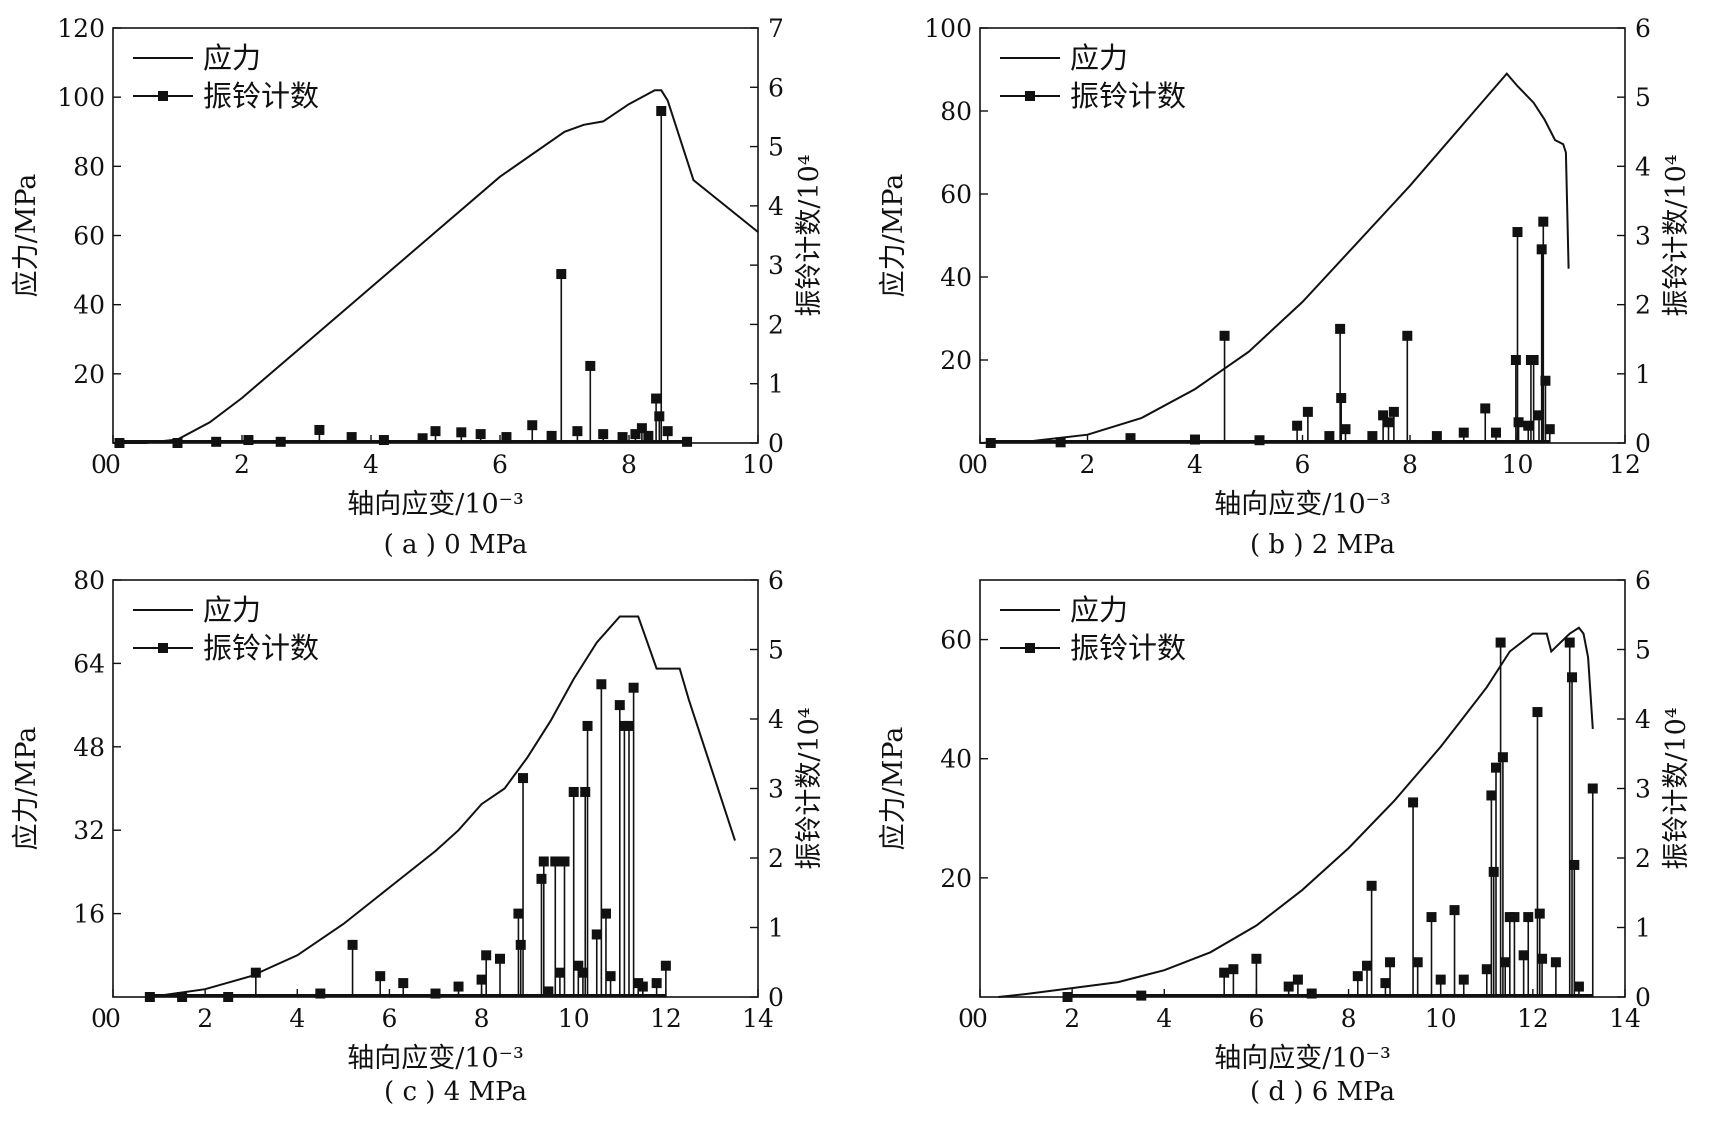  What do you see at coordinates (1270, 332) in the screenshot?
I see `ring-count-series` at bounding box center [1270, 332].